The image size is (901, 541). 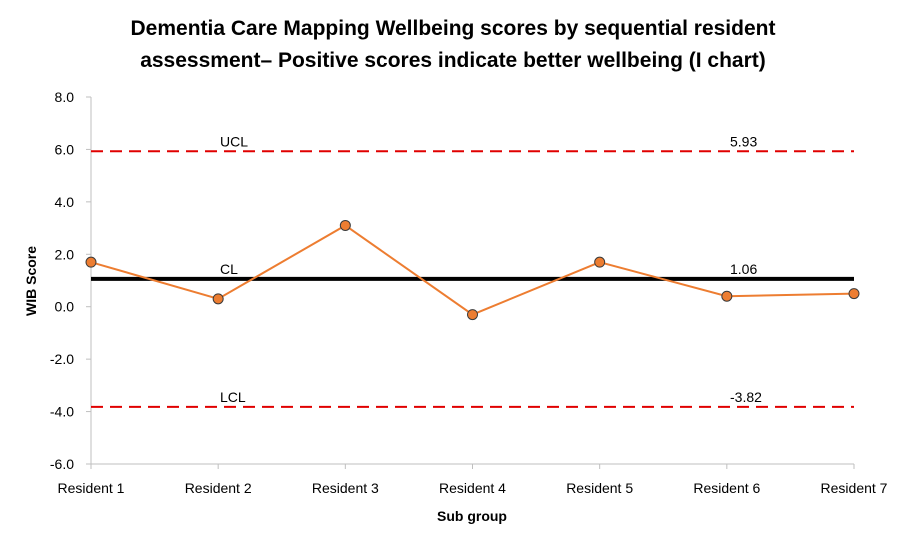 What do you see at coordinates (65, 202) in the screenshot?
I see `y-tick-label: 4.0` at bounding box center [65, 202].